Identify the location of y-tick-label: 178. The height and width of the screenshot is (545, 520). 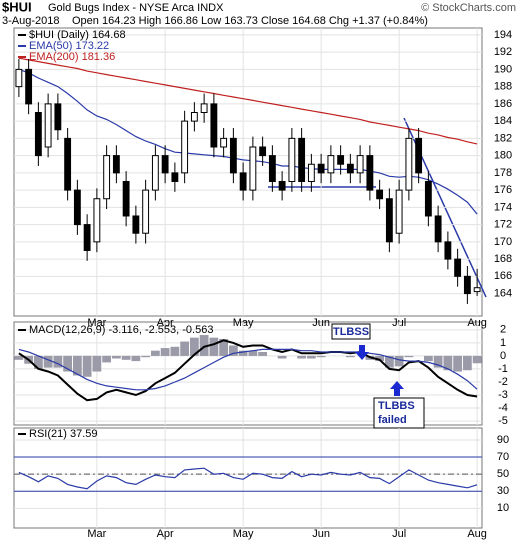
(503, 173).